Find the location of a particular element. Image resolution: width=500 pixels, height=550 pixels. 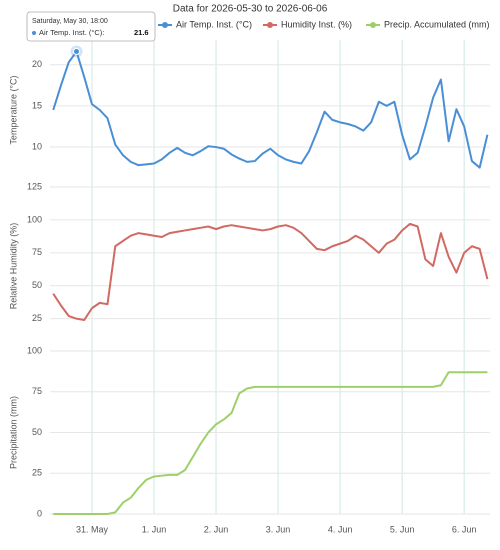

x-tick-label: 1. Jun is located at coordinates (154, 529).